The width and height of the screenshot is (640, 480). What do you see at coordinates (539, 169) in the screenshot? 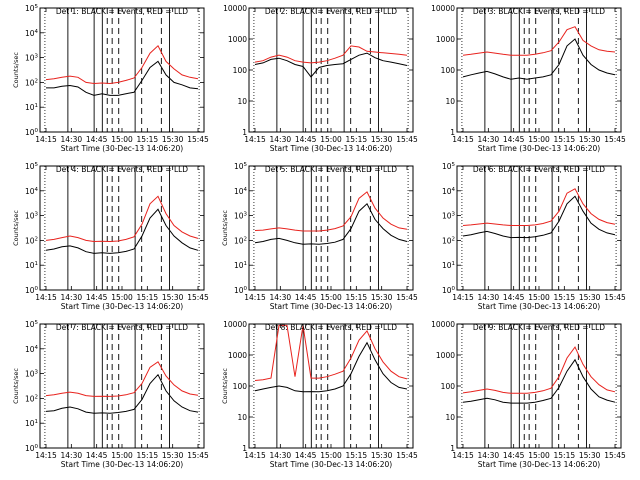
I see `panel-title: Det 6: BLACK = Events, RED = LLD` at bounding box center [539, 169].